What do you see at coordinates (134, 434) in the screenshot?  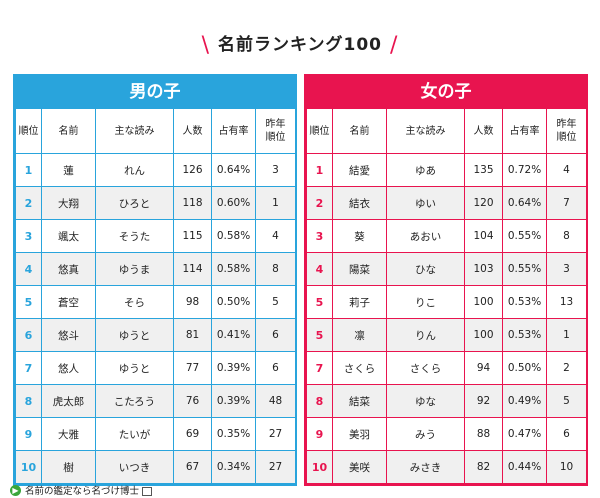 I see `reading-cell: たいが` at bounding box center [134, 434].